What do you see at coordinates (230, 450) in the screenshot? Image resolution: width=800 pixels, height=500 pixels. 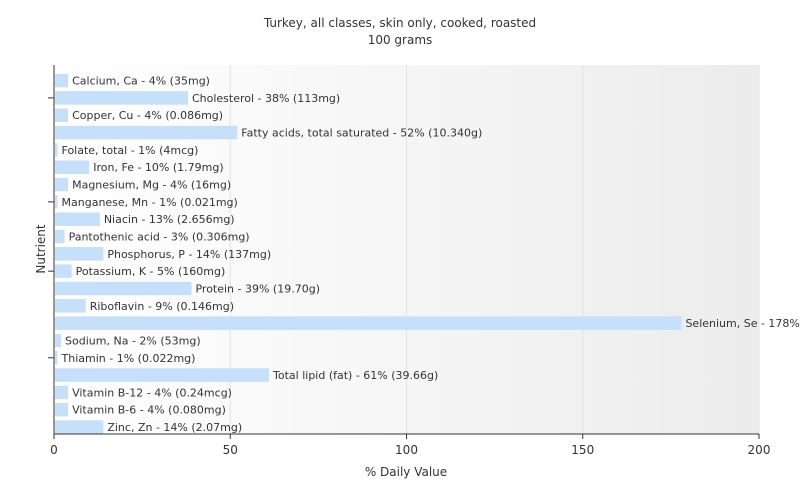 I see `x-tick-label: 50` at bounding box center [230, 450].